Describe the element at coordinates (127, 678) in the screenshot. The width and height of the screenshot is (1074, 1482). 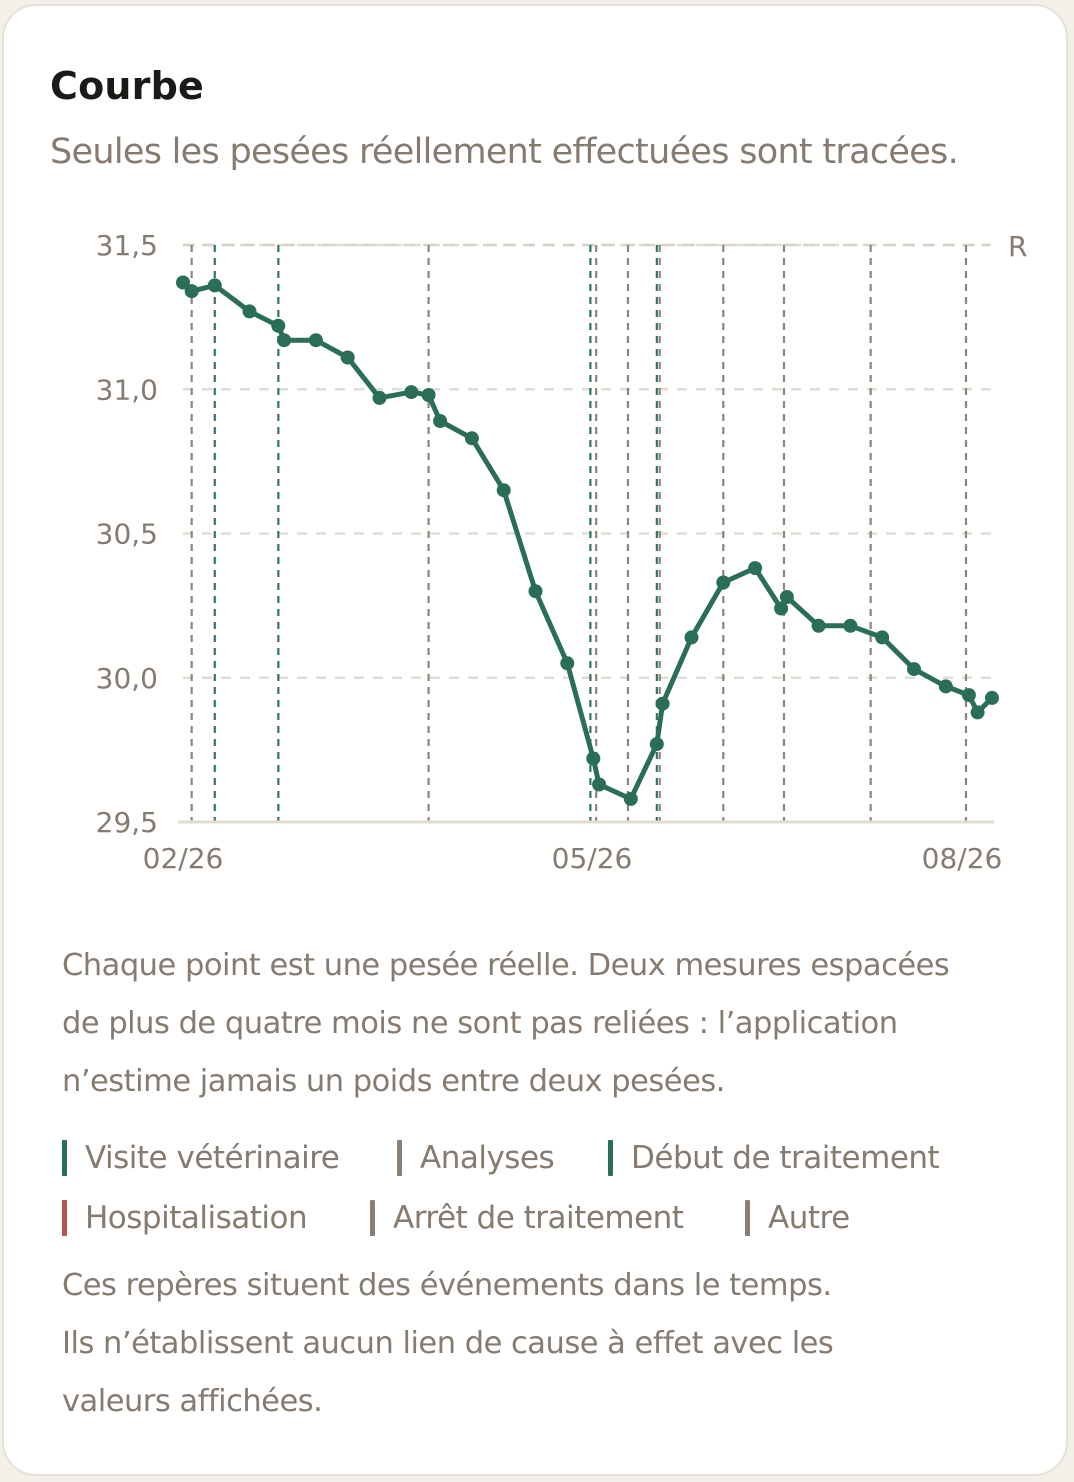
I see `y-tick-label: 30,0` at that location.